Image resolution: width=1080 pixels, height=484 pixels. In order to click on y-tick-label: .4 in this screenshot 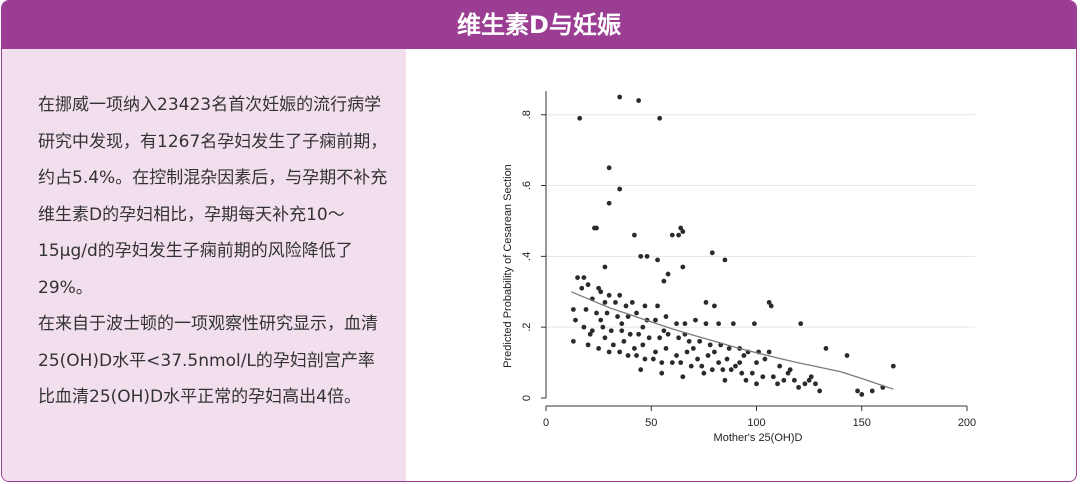, I will do `click(527, 256)`.